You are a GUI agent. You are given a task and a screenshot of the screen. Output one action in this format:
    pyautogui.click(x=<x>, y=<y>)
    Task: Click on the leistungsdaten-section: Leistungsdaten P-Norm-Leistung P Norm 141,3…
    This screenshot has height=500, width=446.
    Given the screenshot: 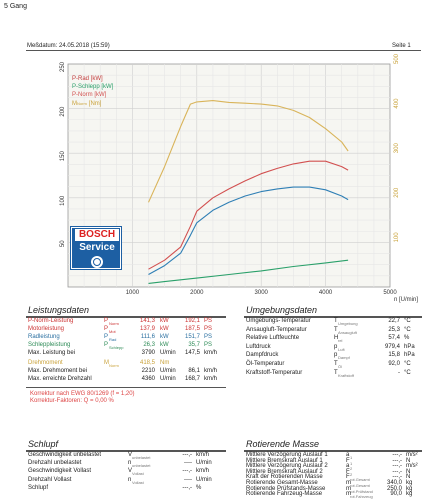 What is the action you would take?
    pyautogui.click(x=126, y=368)
    